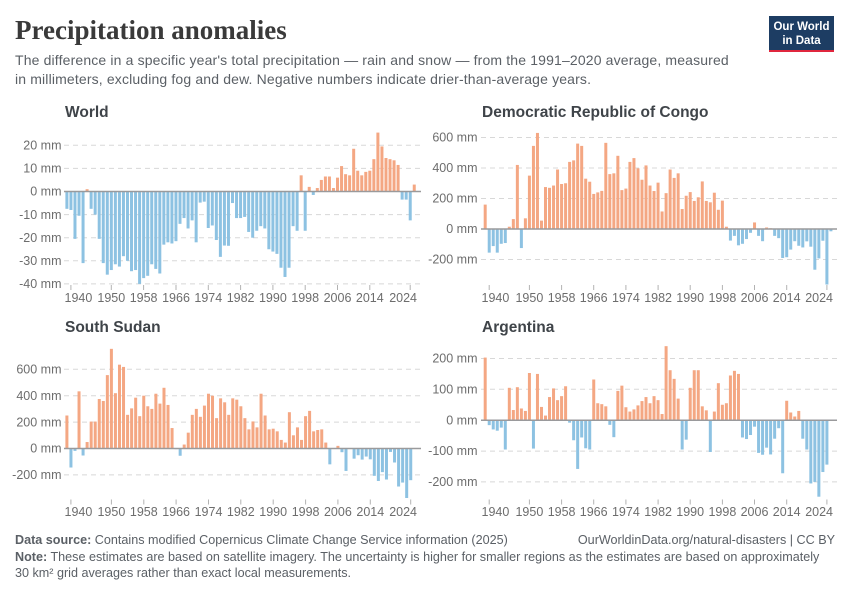 The image size is (850, 600). Describe the element at coordinates (40, 238) in the screenshot. I see `svg-text: -20 mm` at that location.